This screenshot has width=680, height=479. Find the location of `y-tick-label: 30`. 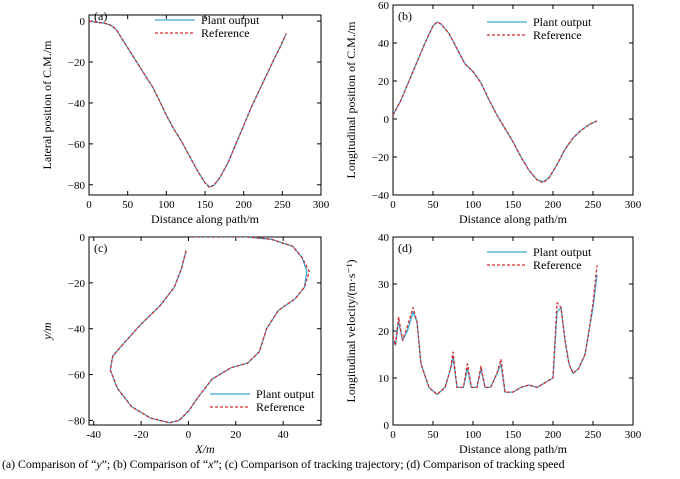

y-tick-label: 30 is located at coordinates (384, 285).